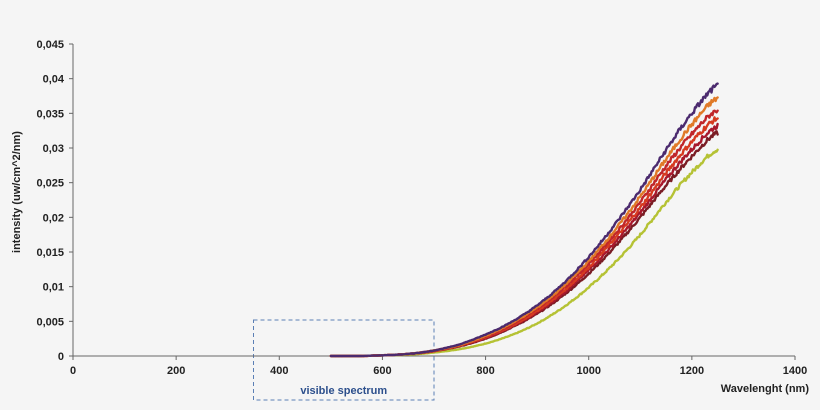 The height and width of the screenshot is (410, 820). What do you see at coordinates (50, 322) in the screenshot?
I see `y-tick-label: 0,005` at bounding box center [50, 322].